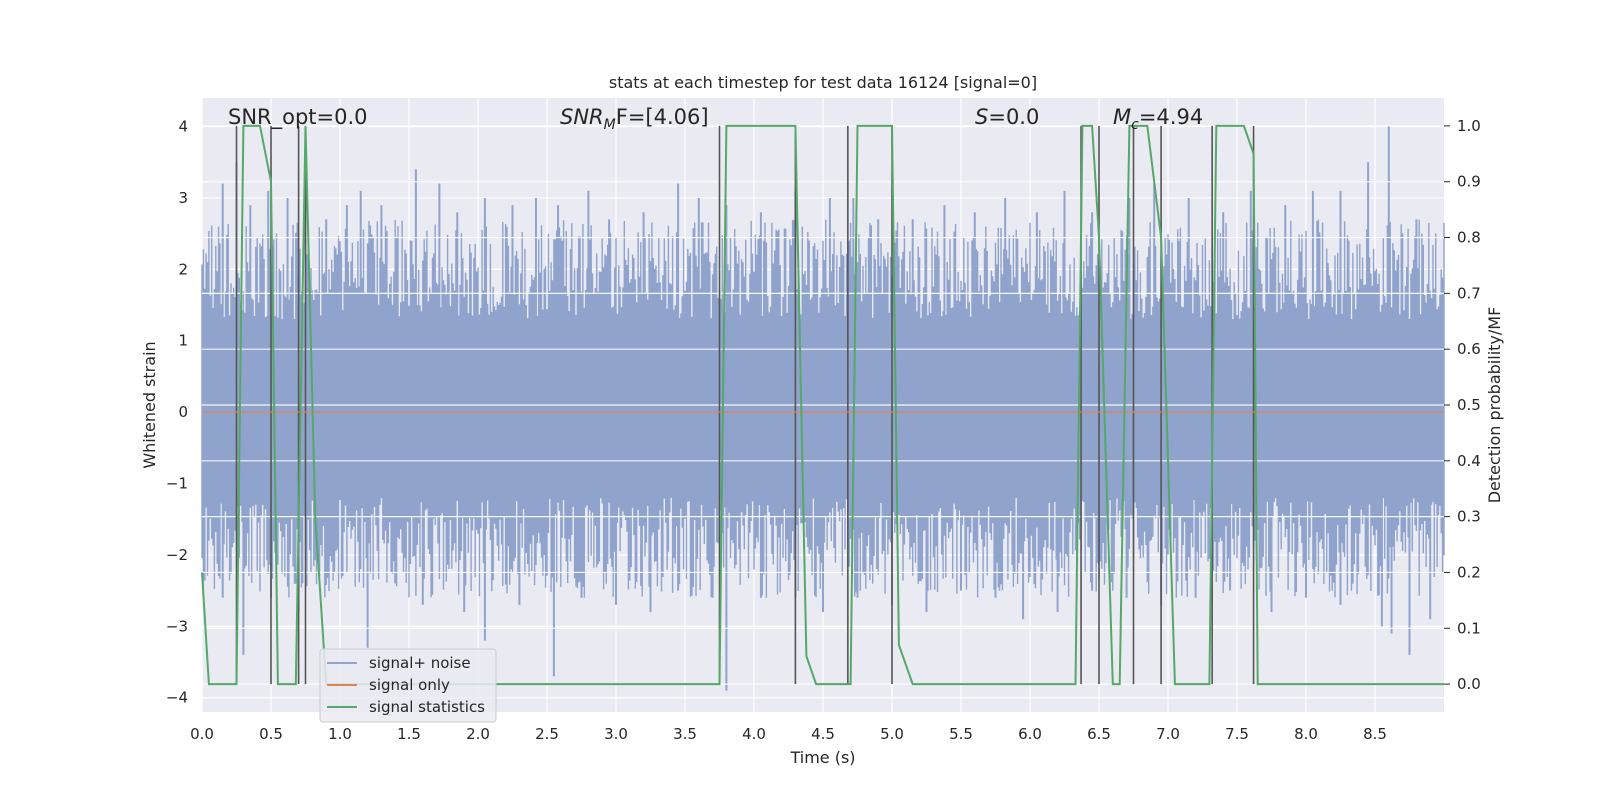  I want to click on y-tick-label: −3, so click(177, 626).